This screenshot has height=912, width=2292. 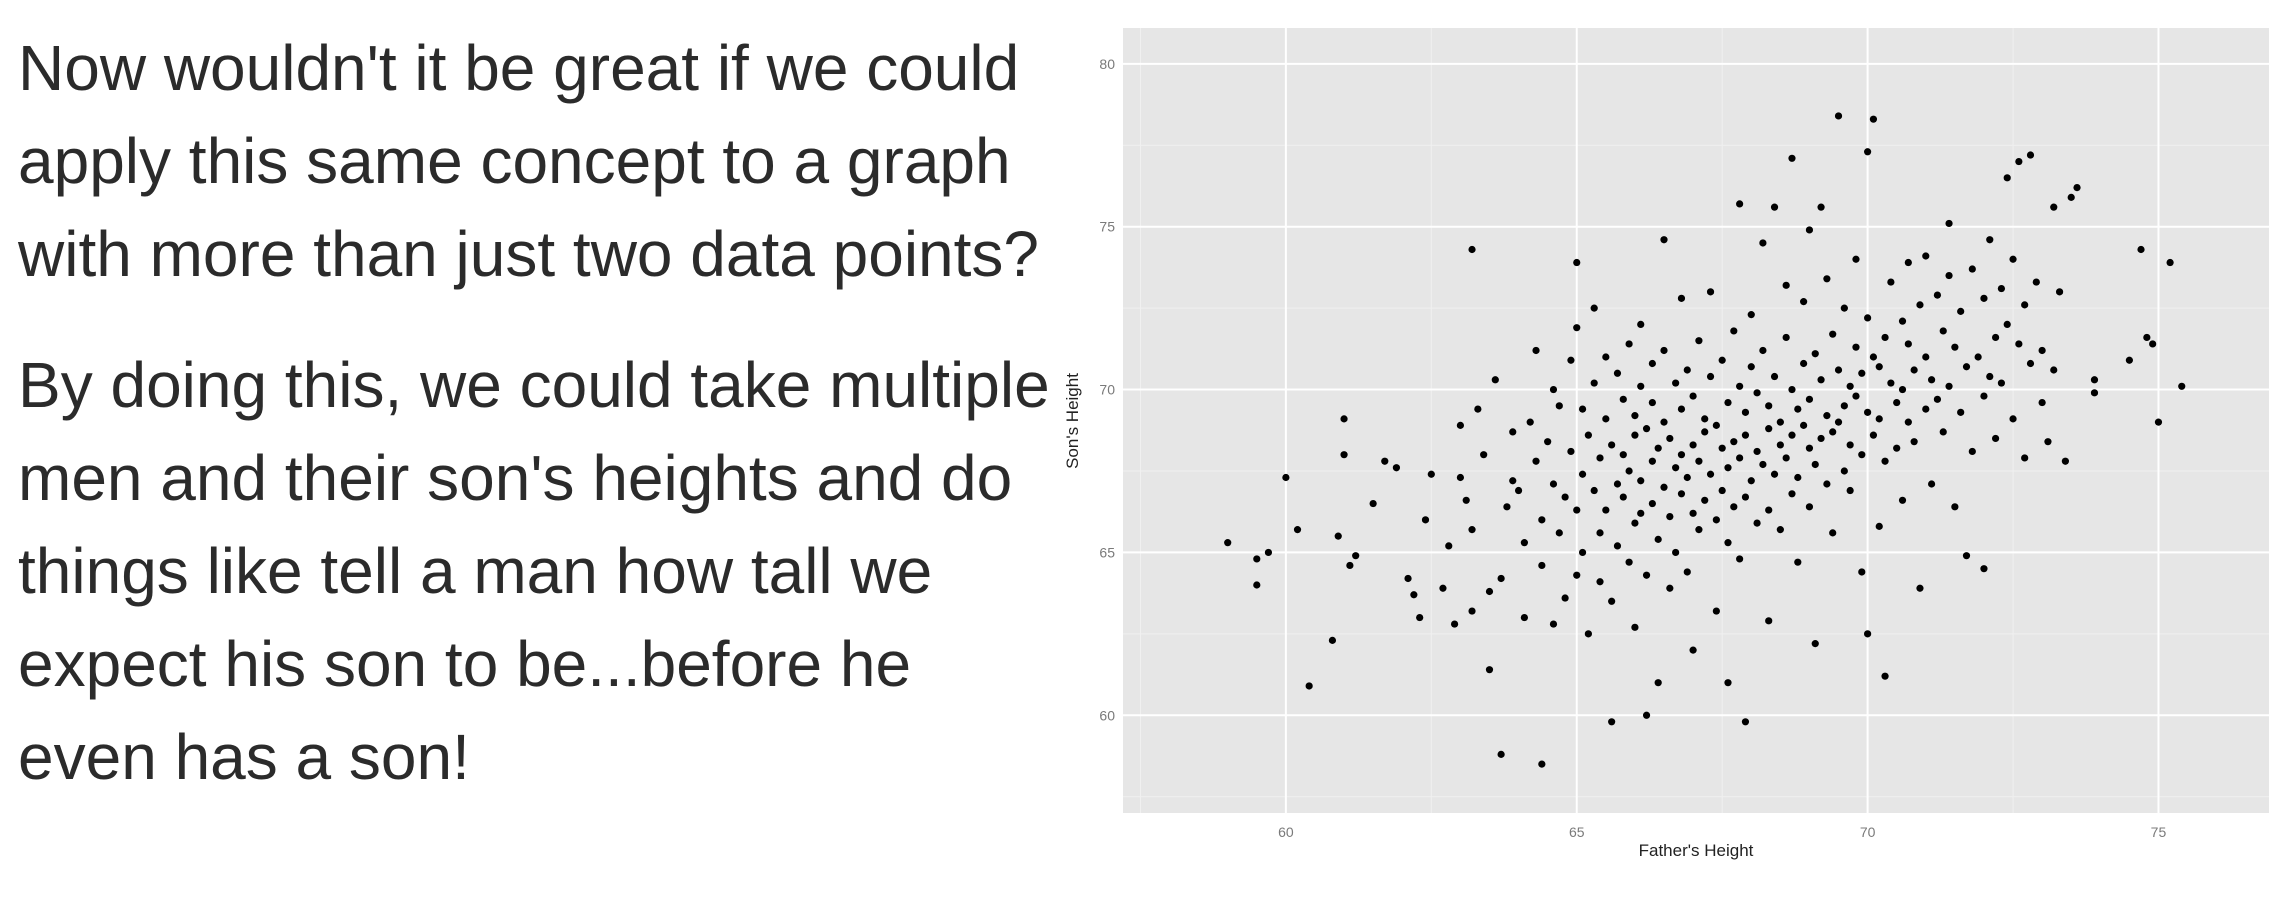 What do you see at coordinates (1107, 64) in the screenshot?
I see `y-tick-label: 80` at bounding box center [1107, 64].